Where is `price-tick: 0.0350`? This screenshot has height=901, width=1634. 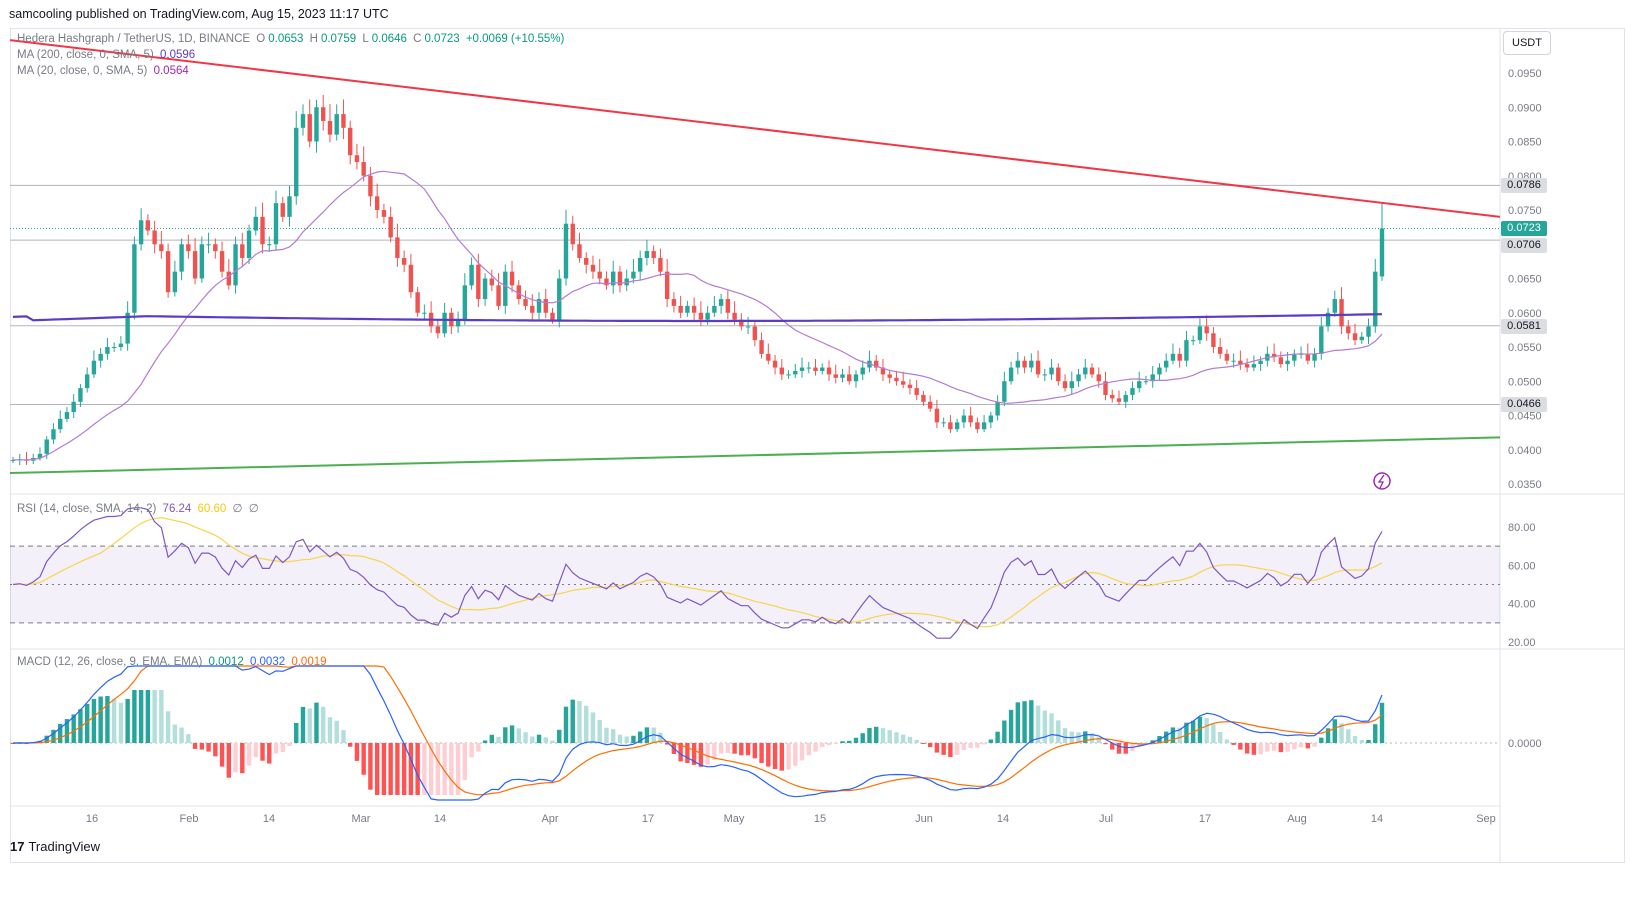
price-tick: 0.0350 is located at coordinates (1525, 485).